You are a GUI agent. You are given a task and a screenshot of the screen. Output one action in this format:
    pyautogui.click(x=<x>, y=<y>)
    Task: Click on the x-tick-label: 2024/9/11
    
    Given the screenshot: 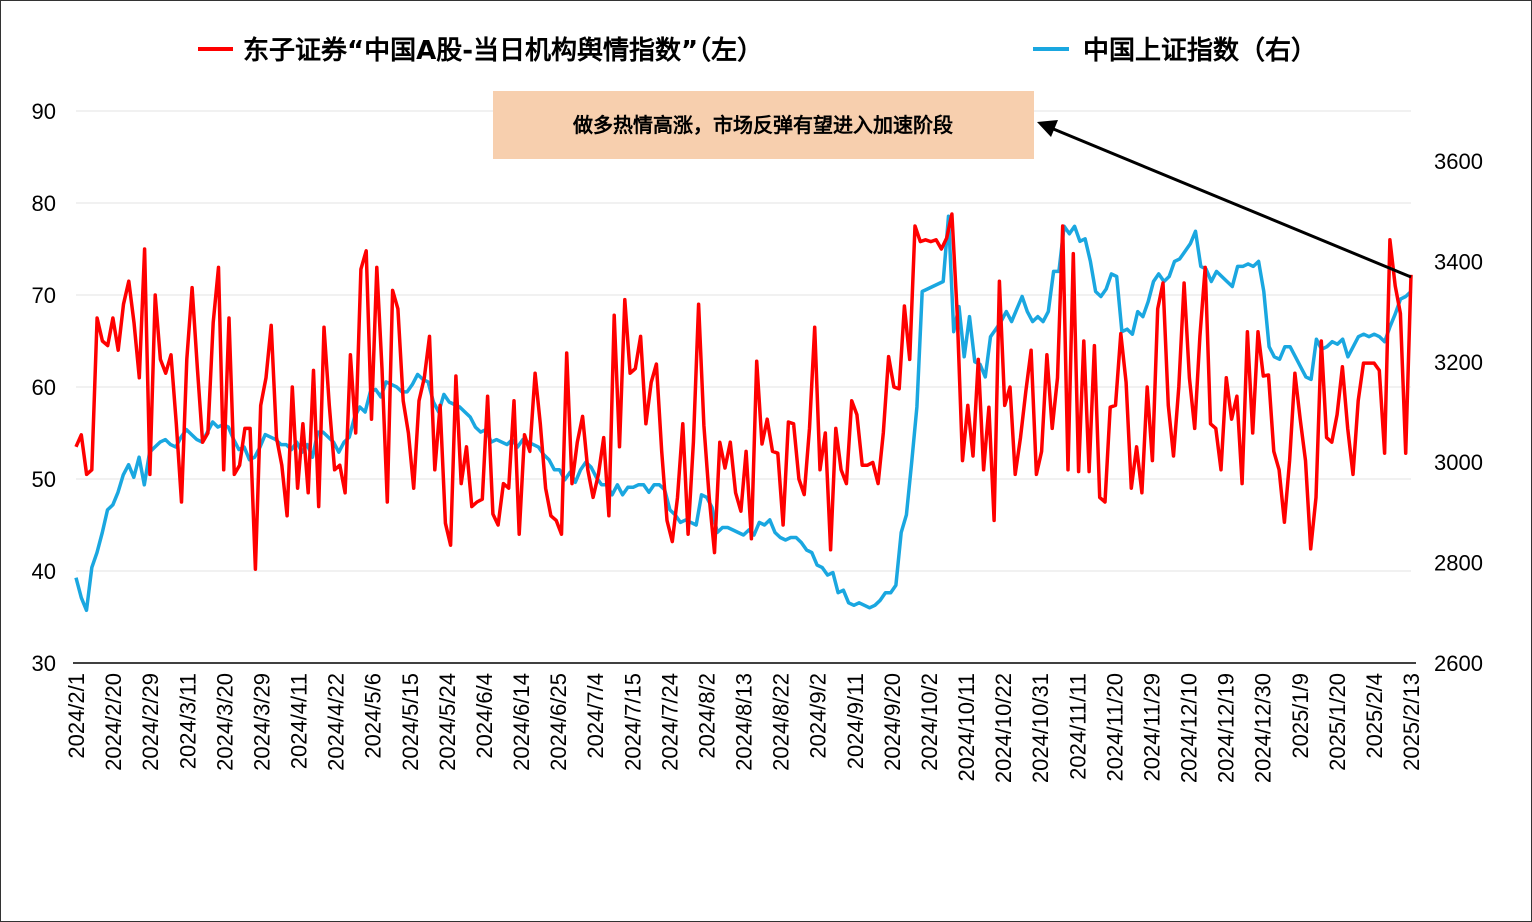 What is the action you would take?
    pyautogui.click(x=855, y=721)
    